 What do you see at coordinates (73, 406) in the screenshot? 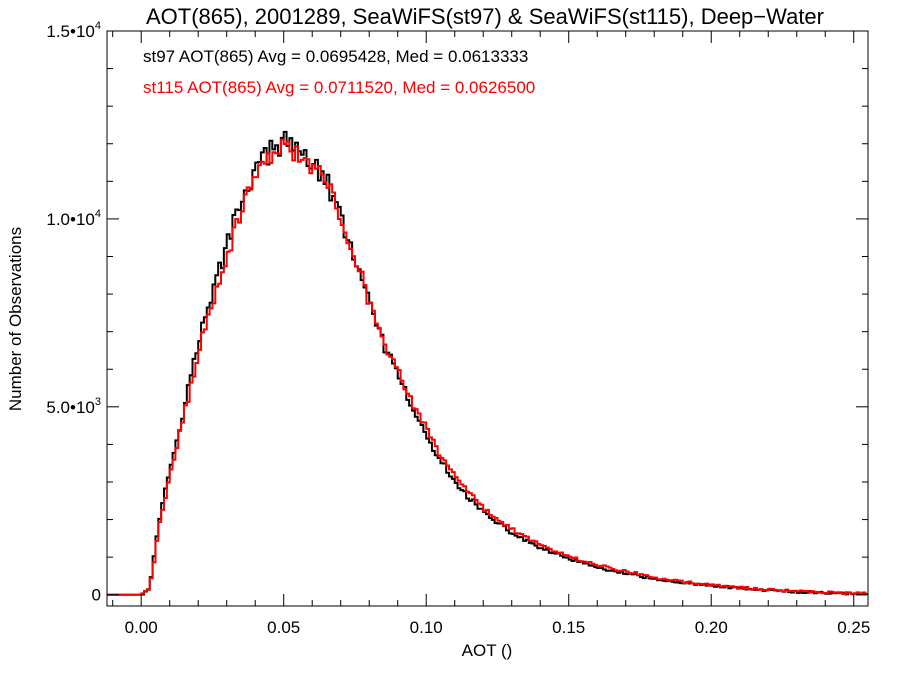
I see `y-tick-label: 5.0•103` at bounding box center [73, 406].